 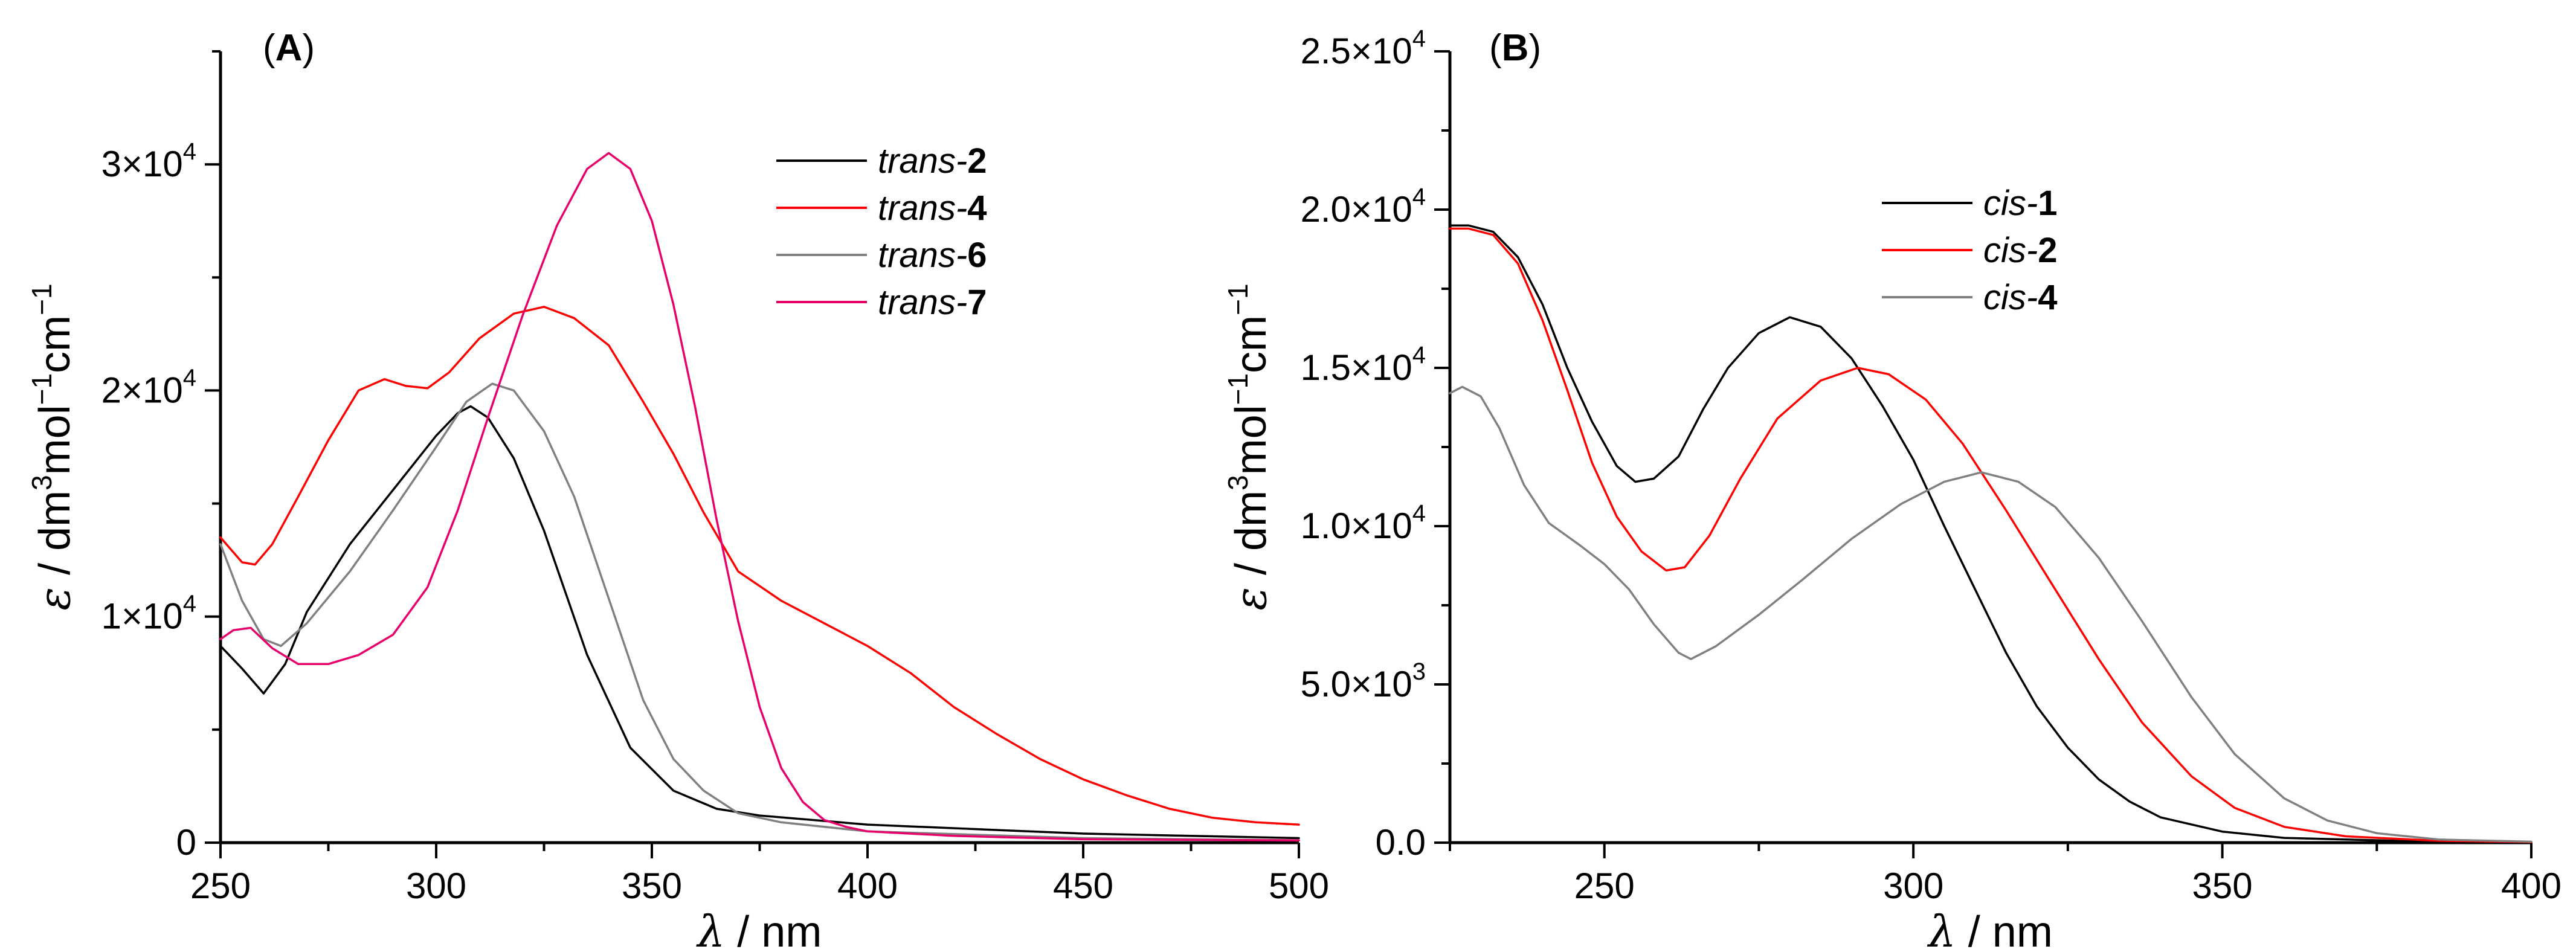 I want to click on y-tick-label: 2.5×10⁴, so click(x=1363, y=48).